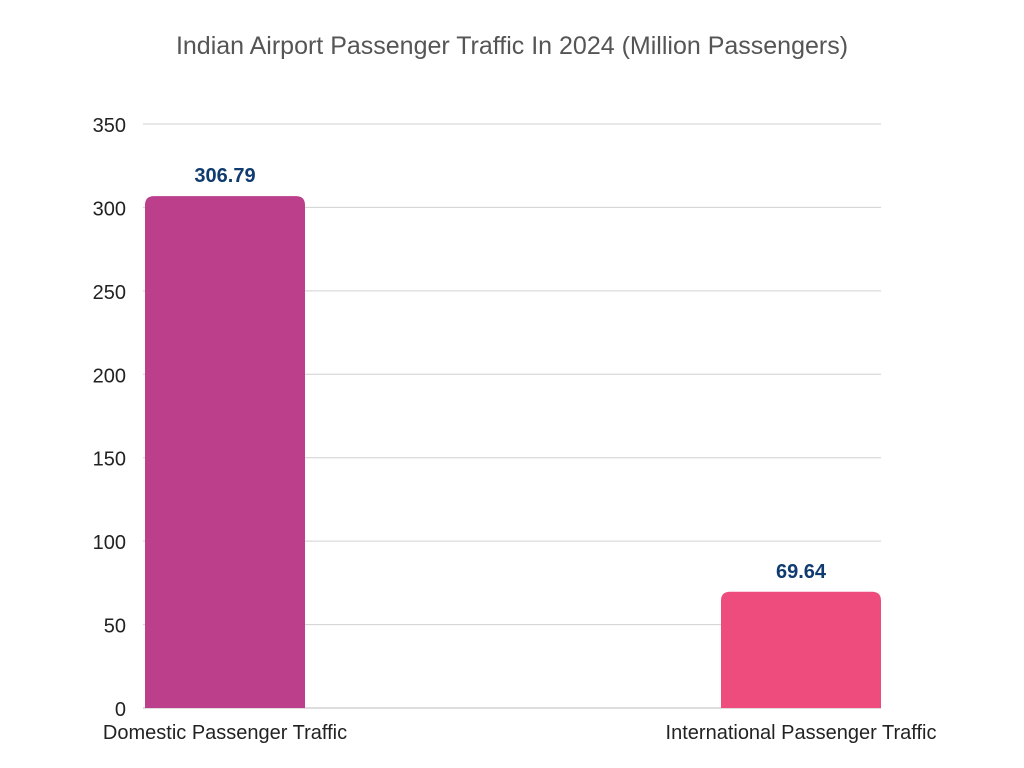 The height and width of the screenshot is (768, 1024). I want to click on y-tick-label: 200, so click(109, 376).